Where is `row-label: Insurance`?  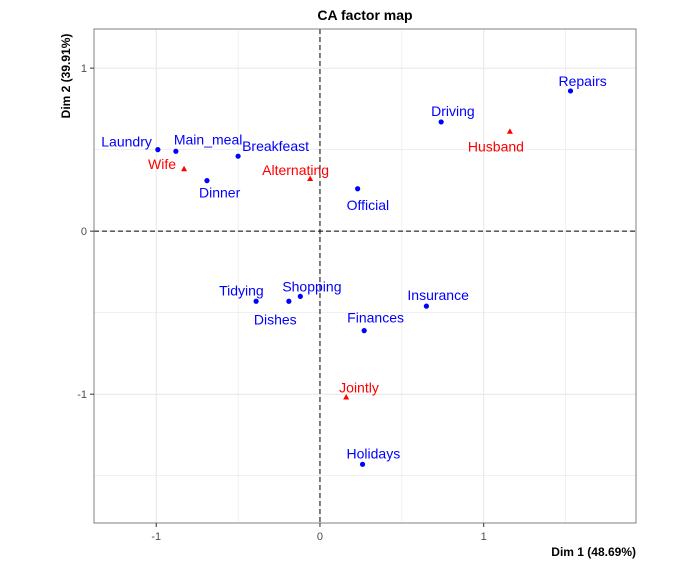 row-label: Insurance is located at coordinates (438, 295).